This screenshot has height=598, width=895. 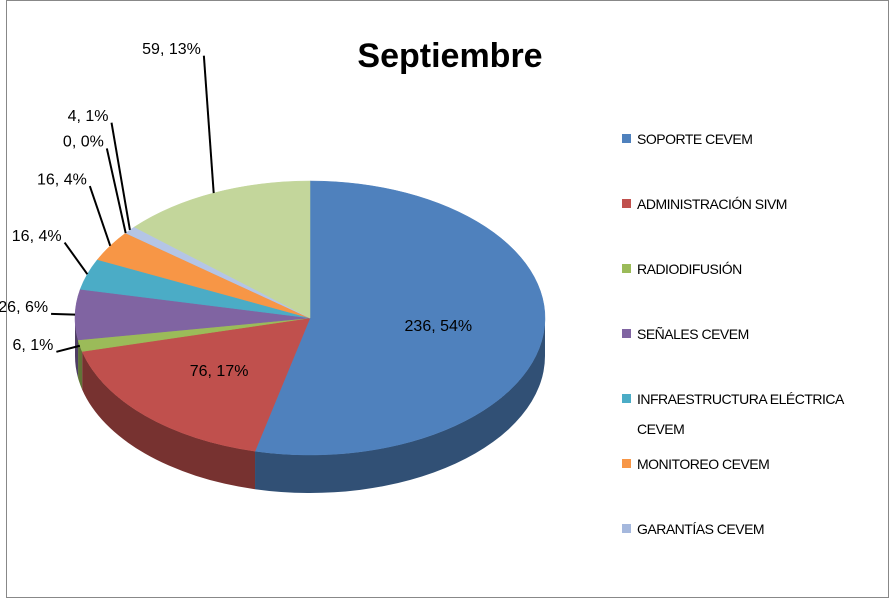 What do you see at coordinates (695, 139) in the screenshot?
I see `legend-label: SOPORTE CEVEM` at bounding box center [695, 139].